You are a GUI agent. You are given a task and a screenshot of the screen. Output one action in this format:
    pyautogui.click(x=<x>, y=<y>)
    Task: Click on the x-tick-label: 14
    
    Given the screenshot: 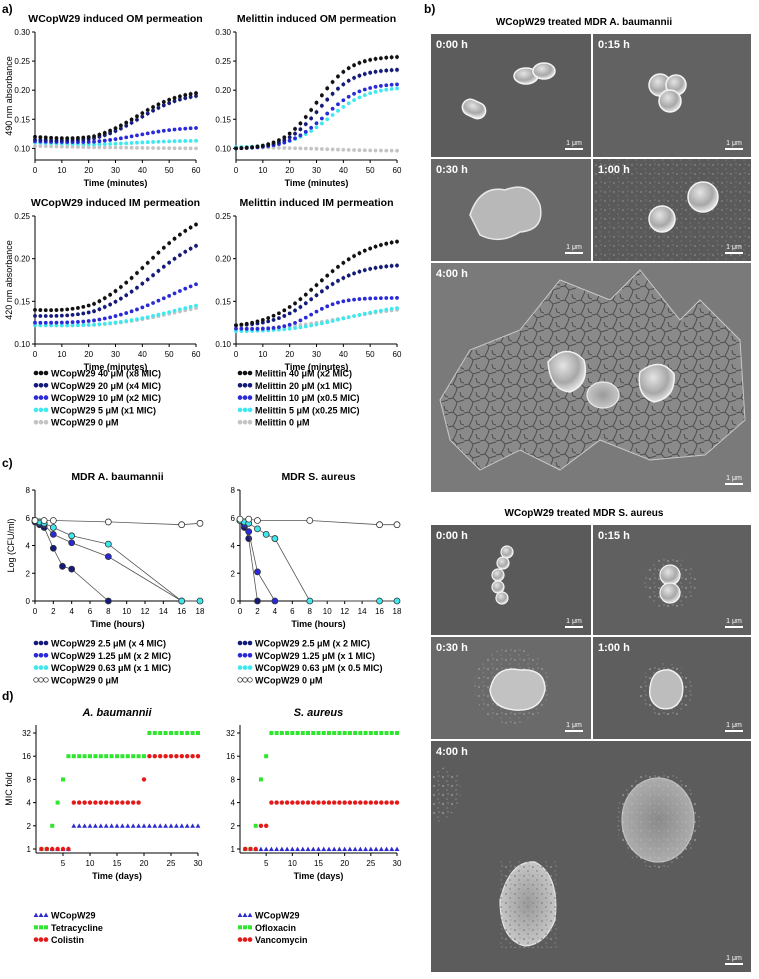 What is the action you would take?
    pyautogui.click(x=163, y=611)
    